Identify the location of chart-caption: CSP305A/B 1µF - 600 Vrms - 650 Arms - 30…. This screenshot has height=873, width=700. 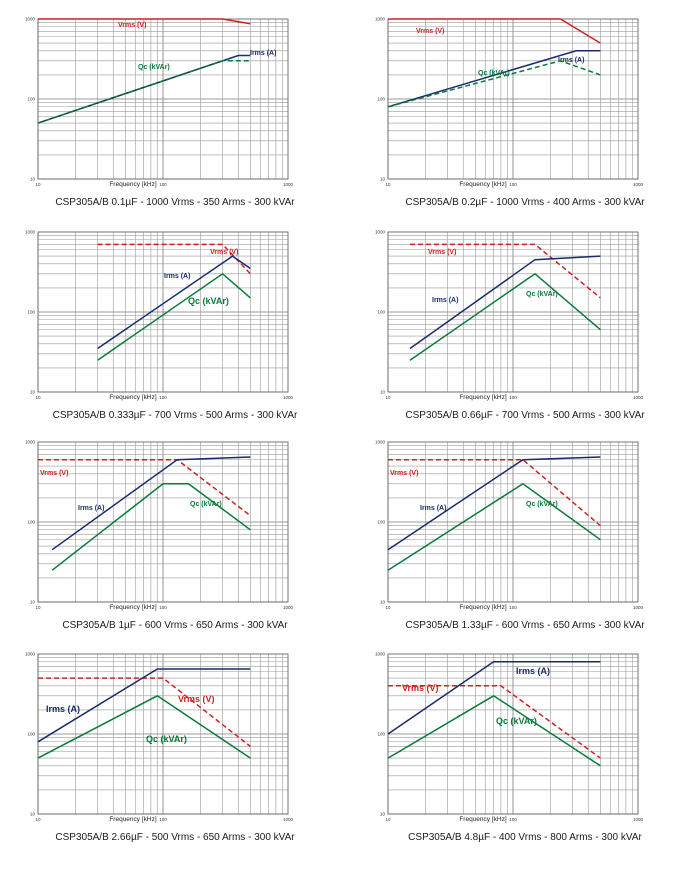
(175, 625).